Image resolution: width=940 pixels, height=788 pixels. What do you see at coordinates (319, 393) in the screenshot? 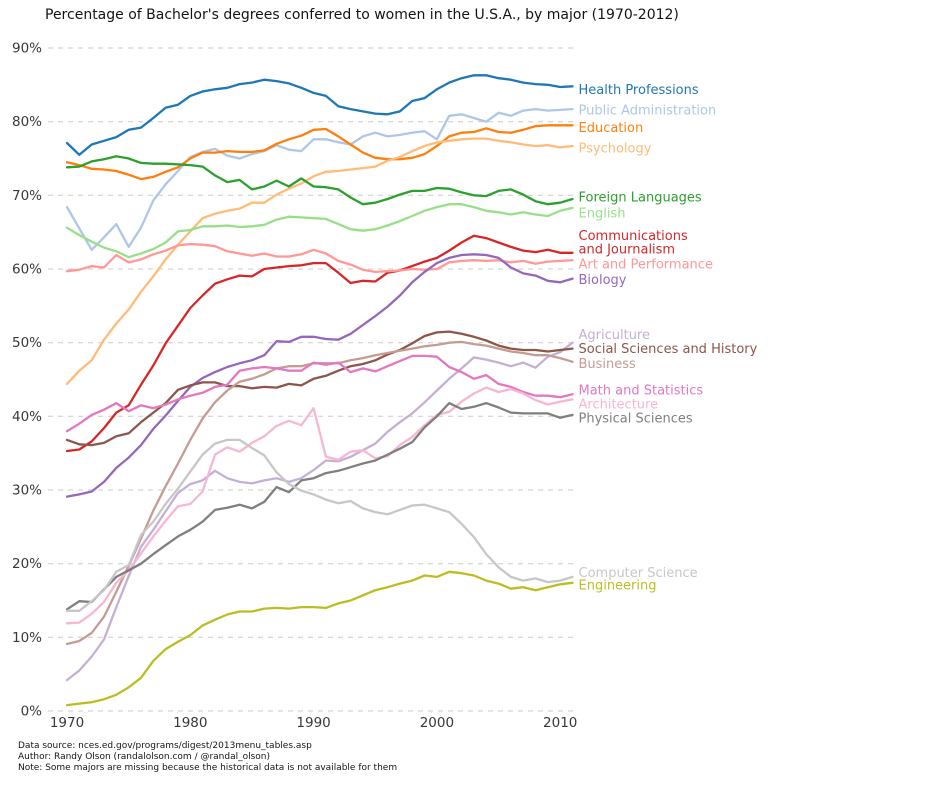
I see `series-line-math-and-statistics` at bounding box center [319, 393].